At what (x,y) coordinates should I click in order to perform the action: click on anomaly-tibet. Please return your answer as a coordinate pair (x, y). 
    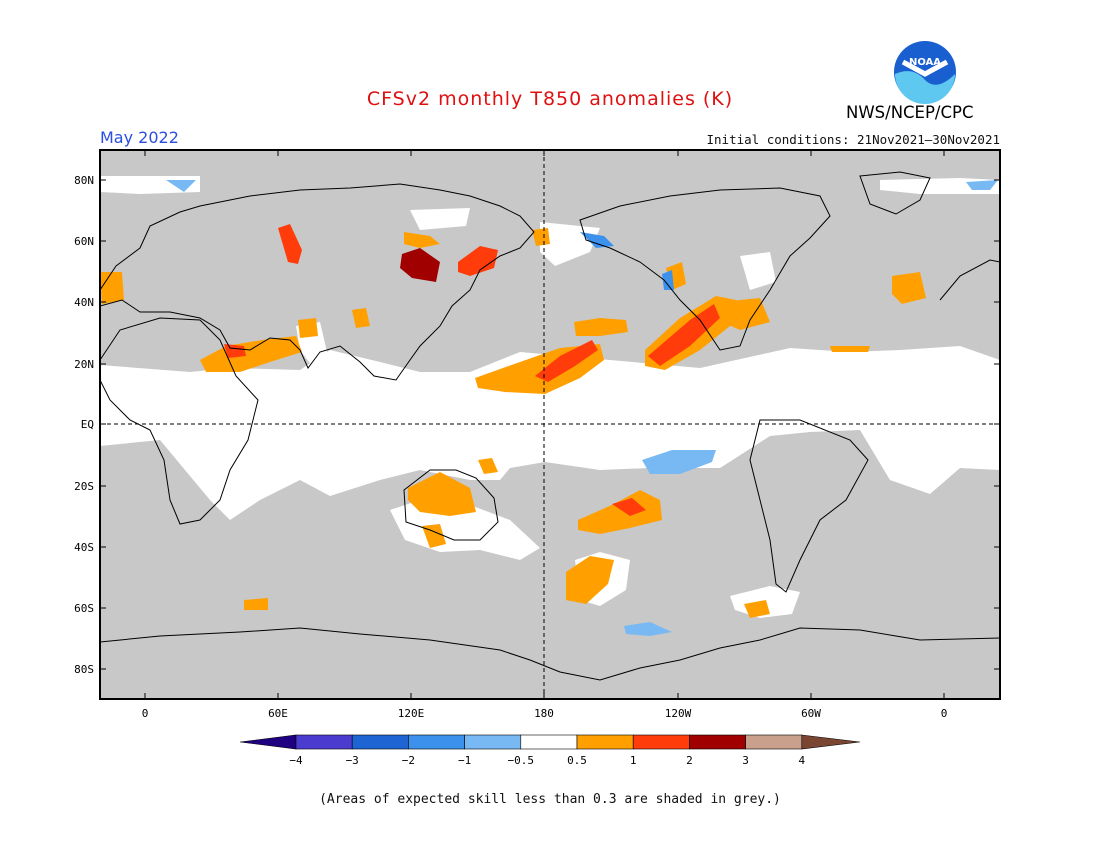
    Looking at the image, I should click on (308, 328).